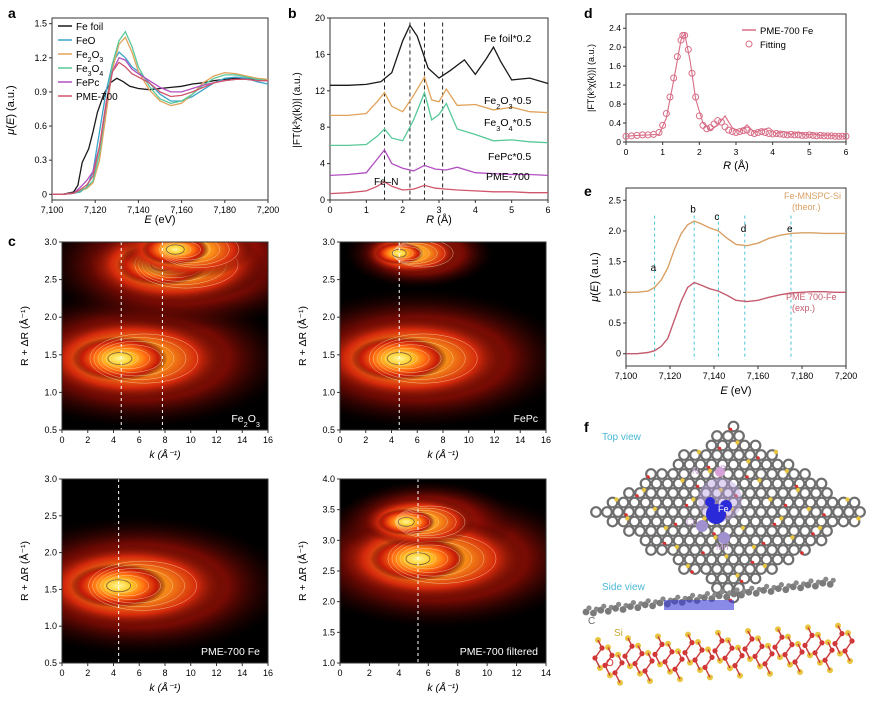  What do you see at coordinates (591, 621) in the screenshot?
I see `atom-label-c: C` at bounding box center [591, 621].